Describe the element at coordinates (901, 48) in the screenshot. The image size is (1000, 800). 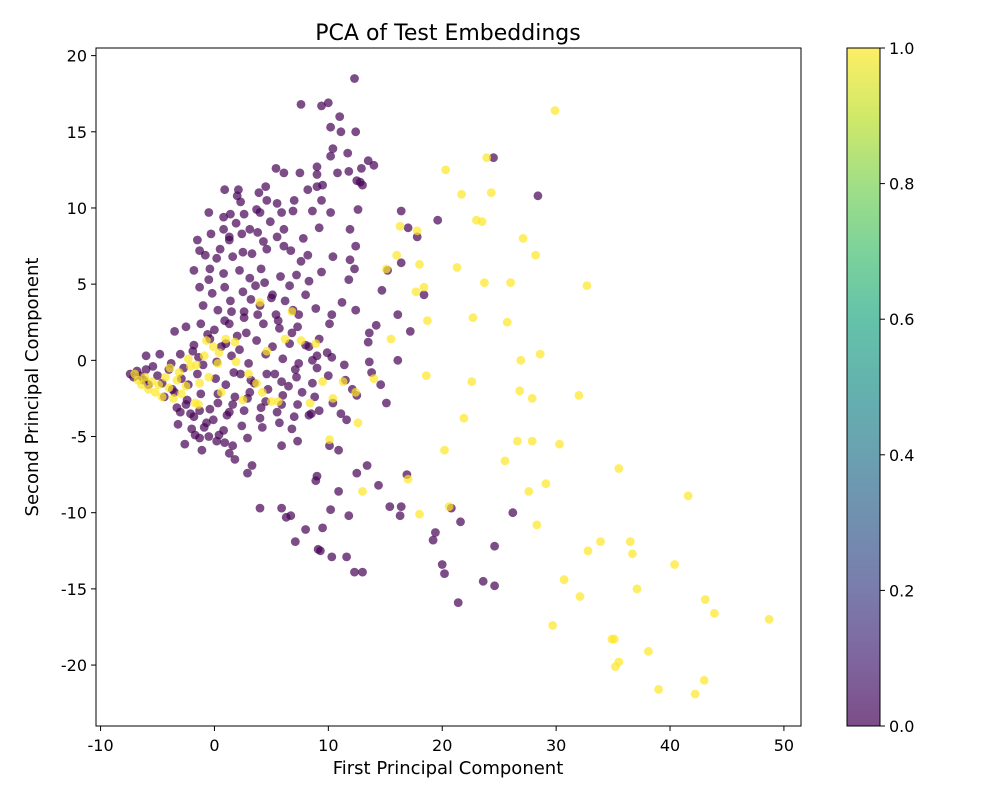
I see `colorbar-tick-label: 1.0` at that location.